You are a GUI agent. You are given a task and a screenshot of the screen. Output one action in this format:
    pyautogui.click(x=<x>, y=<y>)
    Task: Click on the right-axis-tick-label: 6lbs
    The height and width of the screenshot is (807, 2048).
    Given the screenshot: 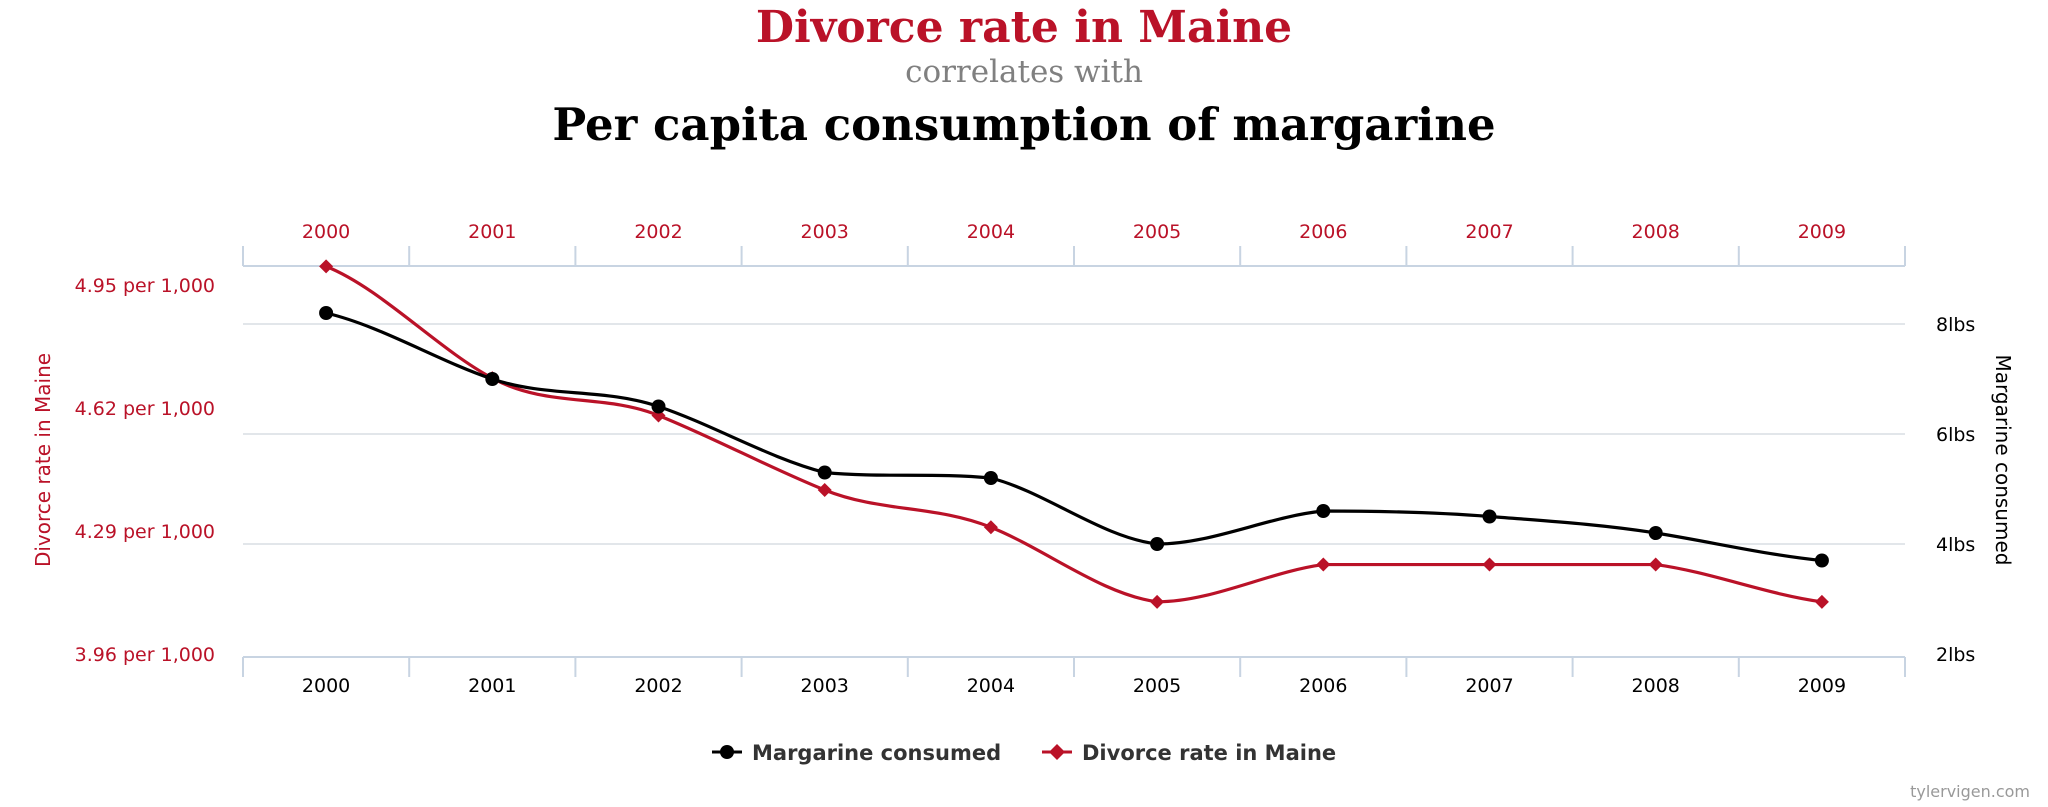 What is the action you would take?
    pyautogui.click(x=1955, y=435)
    